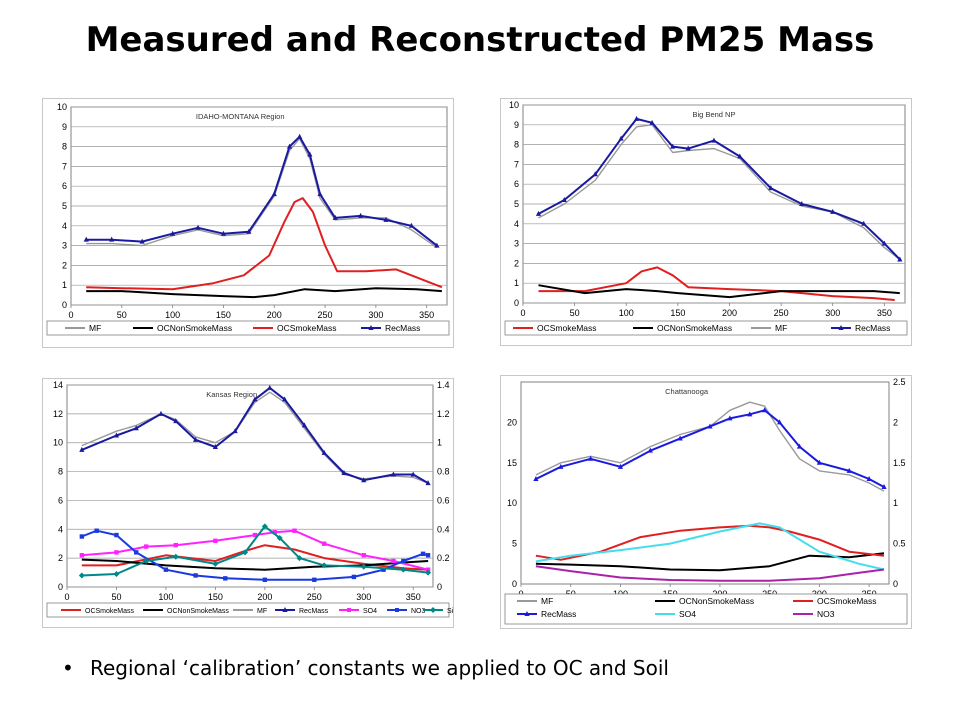  What do you see at coordinates (325, 315) in the screenshot?
I see `x-tick-label: 250` at bounding box center [325, 315].